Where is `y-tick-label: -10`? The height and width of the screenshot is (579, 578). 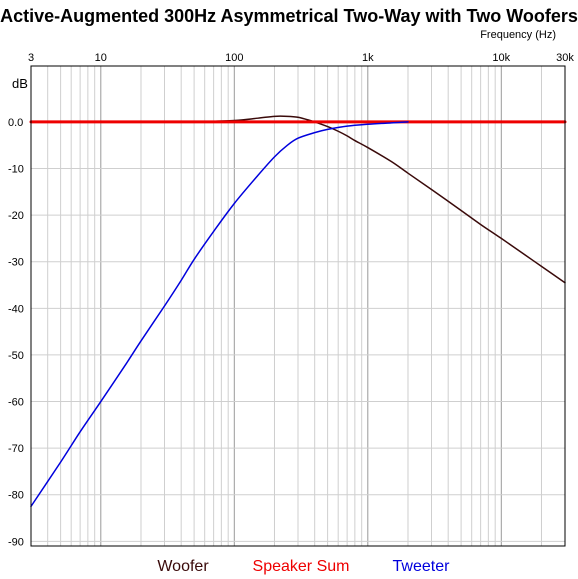
y-tick-label: -10 is located at coordinates (16, 170).